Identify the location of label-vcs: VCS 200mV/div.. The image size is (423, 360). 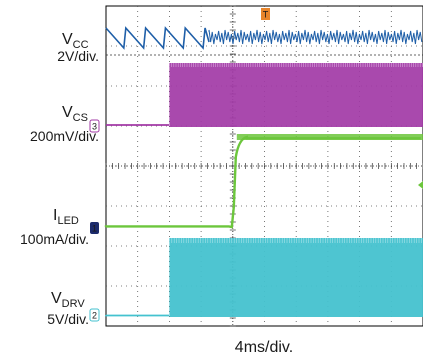
(64, 124).